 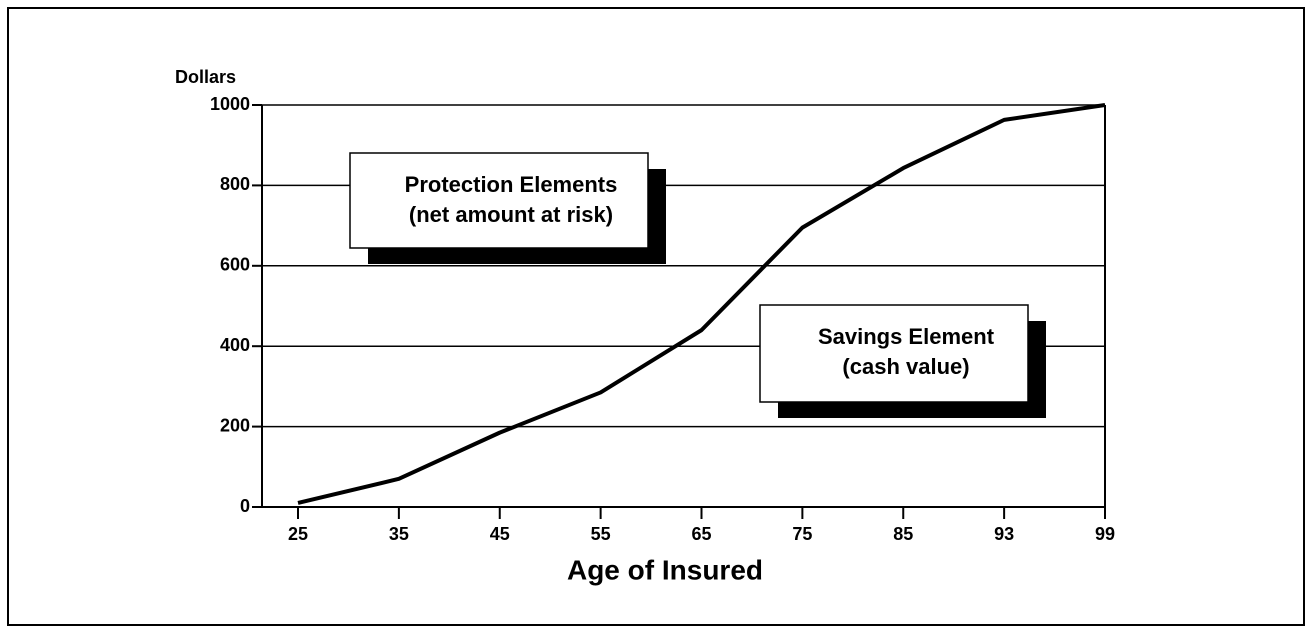 I want to click on x-tick-label: 35, so click(x=399, y=534).